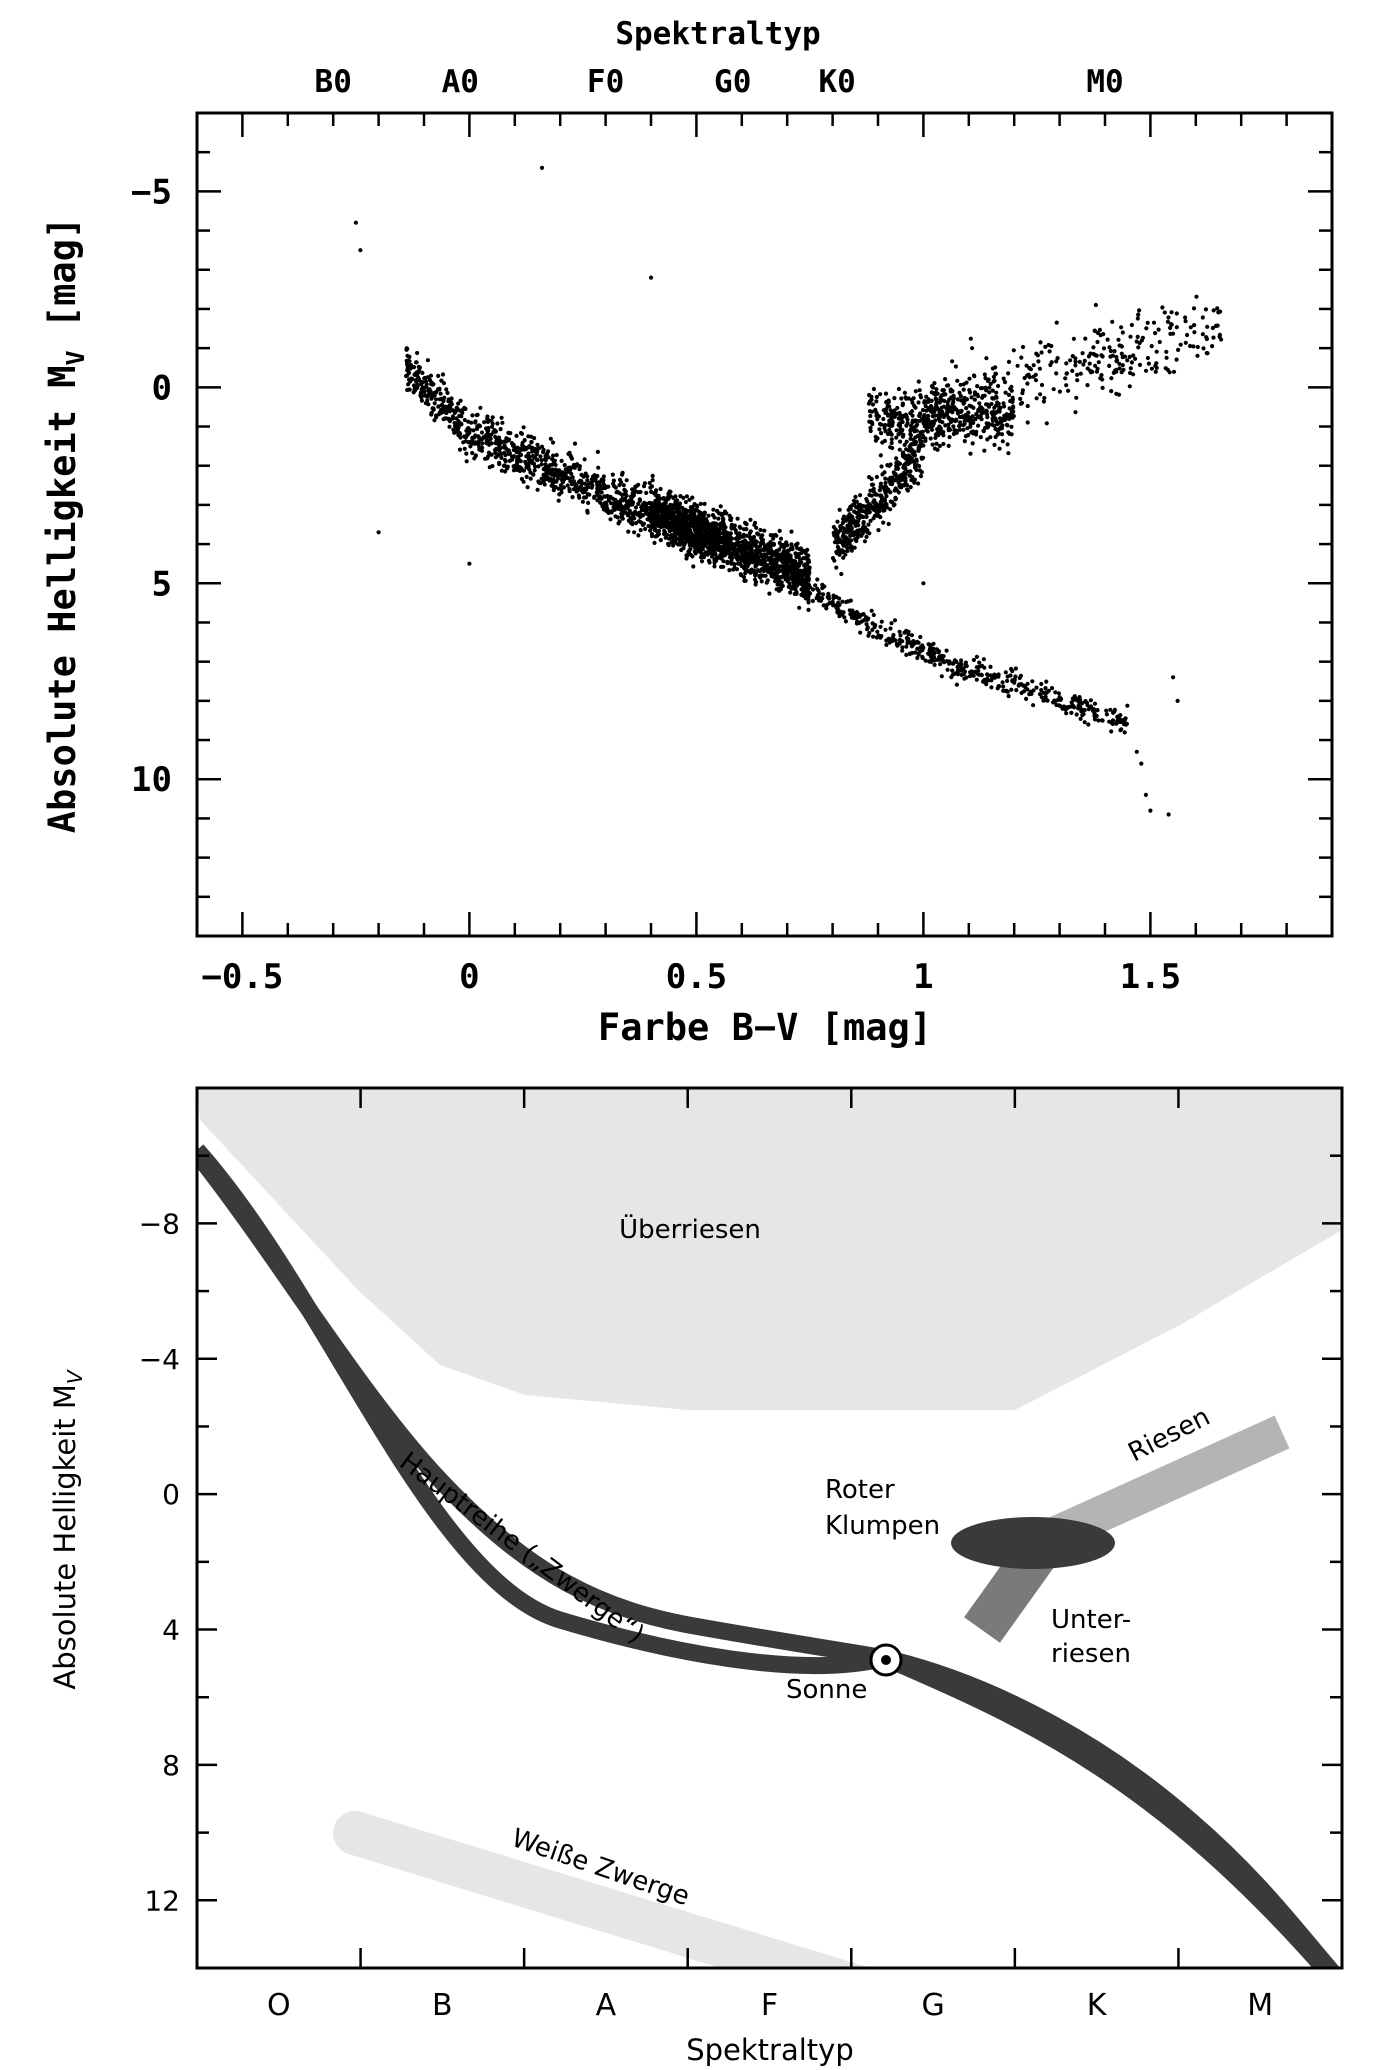 The height and width of the screenshot is (2070, 1386). Describe the element at coordinates (65, 525) in the screenshot. I see `y-axis-label: Absolute Helligkeit MV [mag]` at that location.